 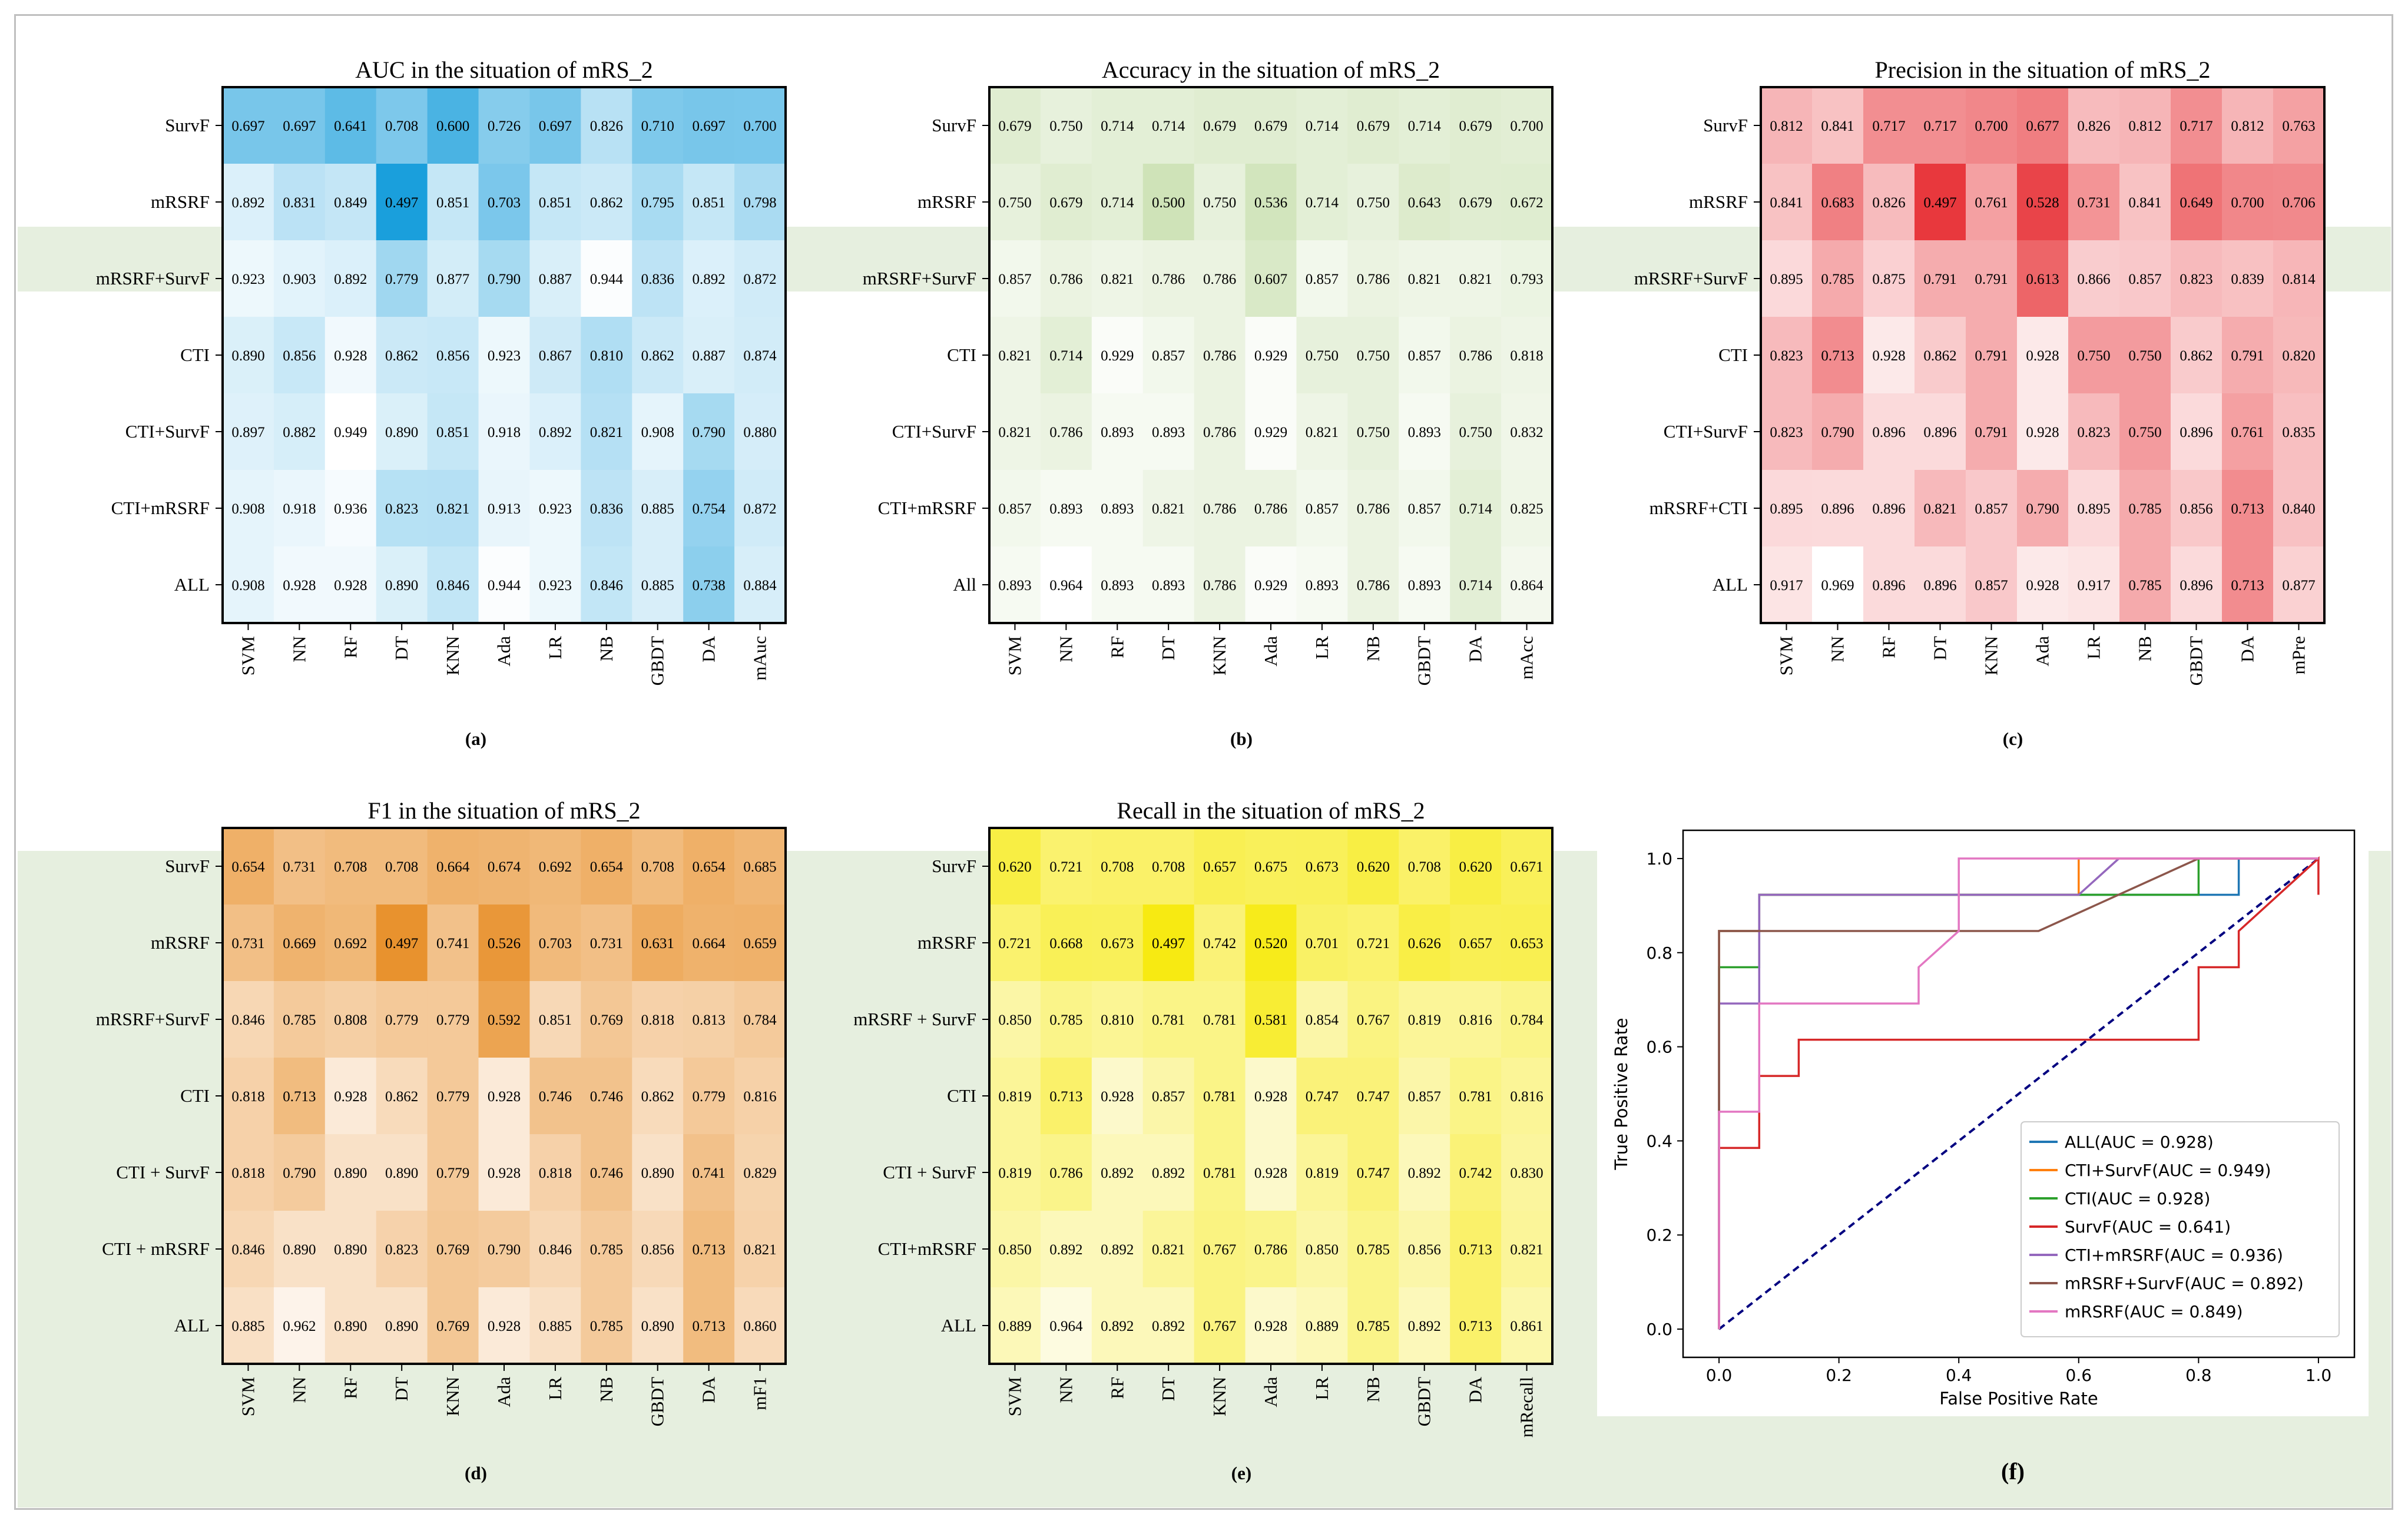 What do you see at coordinates (2013, 1471) in the screenshot?
I see `panel-label: (f)` at bounding box center [2013, 1471].